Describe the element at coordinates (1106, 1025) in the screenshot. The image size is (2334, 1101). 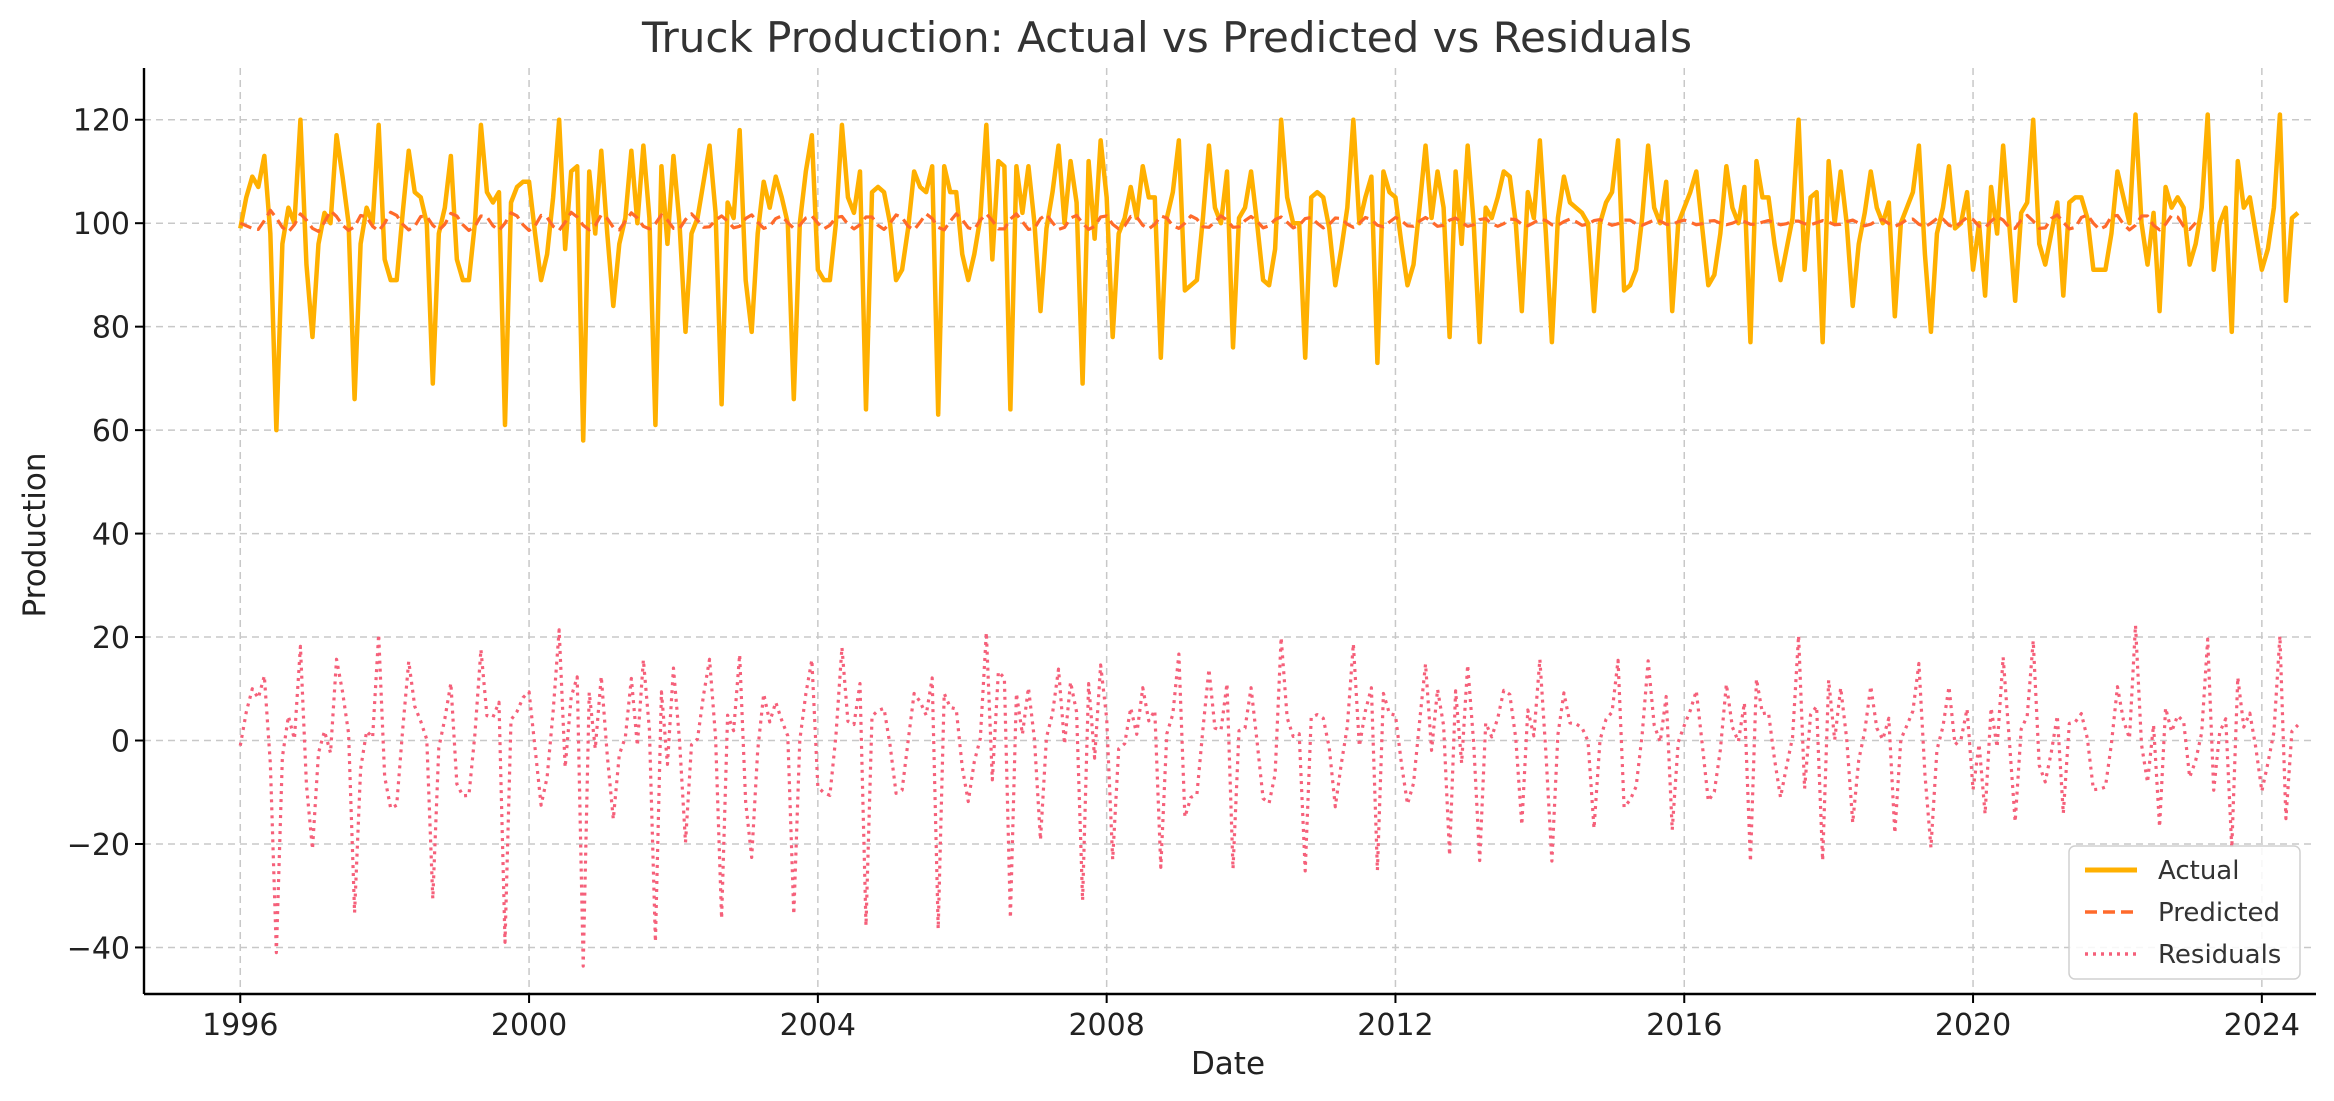
I see `x-tick-label: 2008` at that location.